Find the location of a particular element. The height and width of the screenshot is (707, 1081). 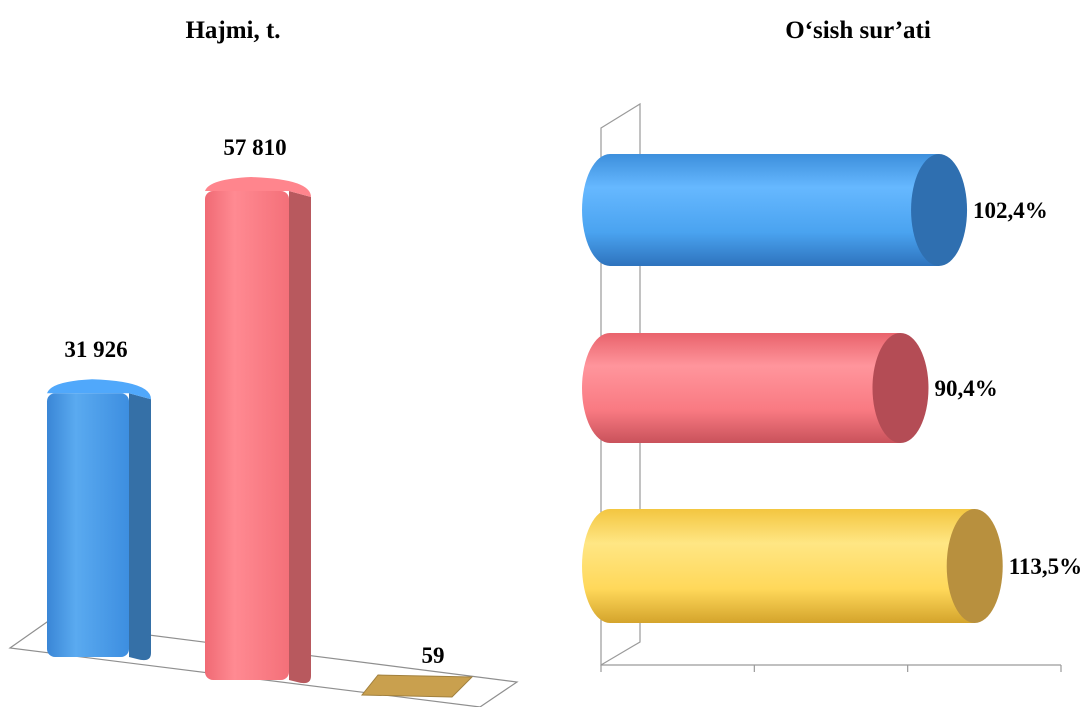

volume-bar-value-label: 31 926 is located at coordinates (95, 349).